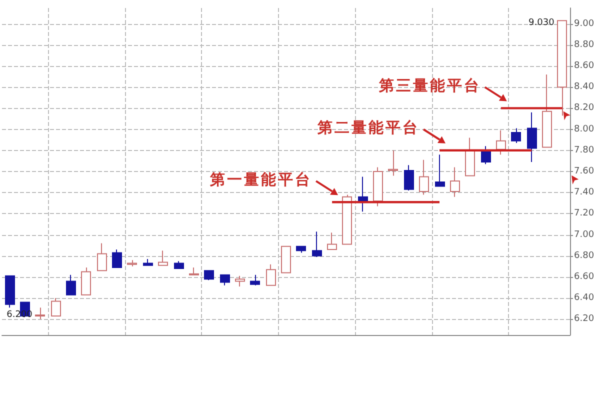  I want to click on y-tick-label: 6.80, so click(584, 255).